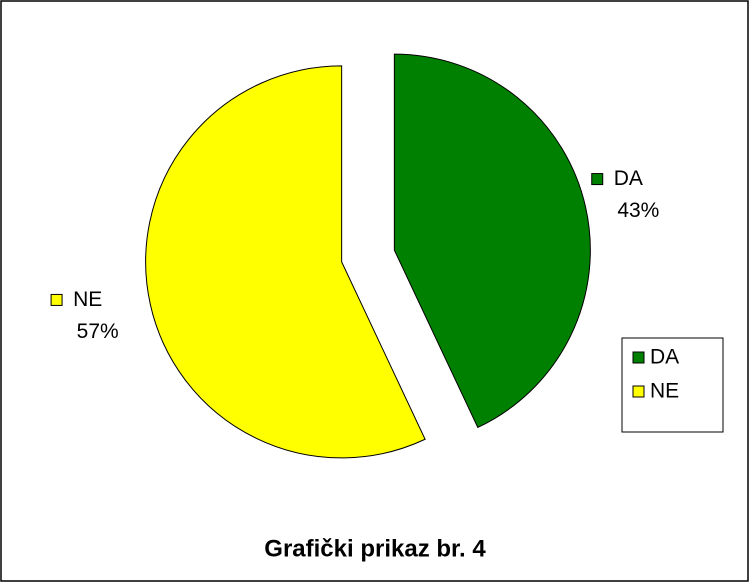  What do you see at coordinates (98, 331) in the screenshot?
I see `data-label-value: 57%` at bounding box center [98, 331].